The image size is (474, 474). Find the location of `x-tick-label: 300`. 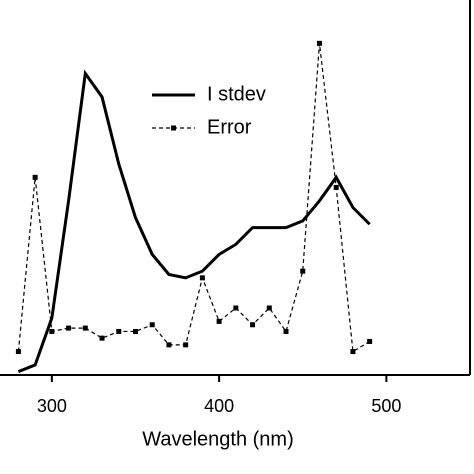

x-tick-label: 300 is located at coordinates (52, 406).